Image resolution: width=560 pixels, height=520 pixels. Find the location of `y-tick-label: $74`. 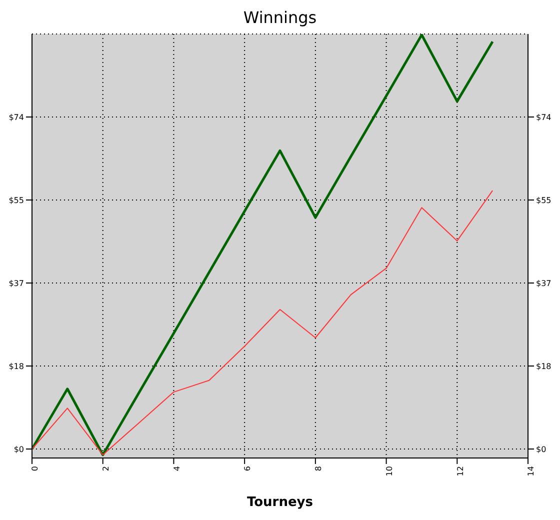

y-tick-label: $74 is located at coordinates (16, 117).